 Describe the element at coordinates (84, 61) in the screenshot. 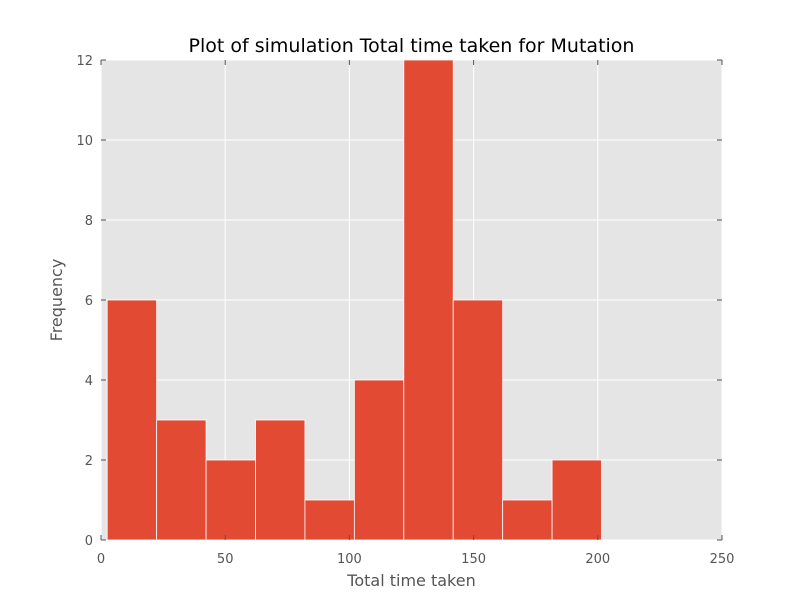

I see `y-tick-label: 12` at that location.